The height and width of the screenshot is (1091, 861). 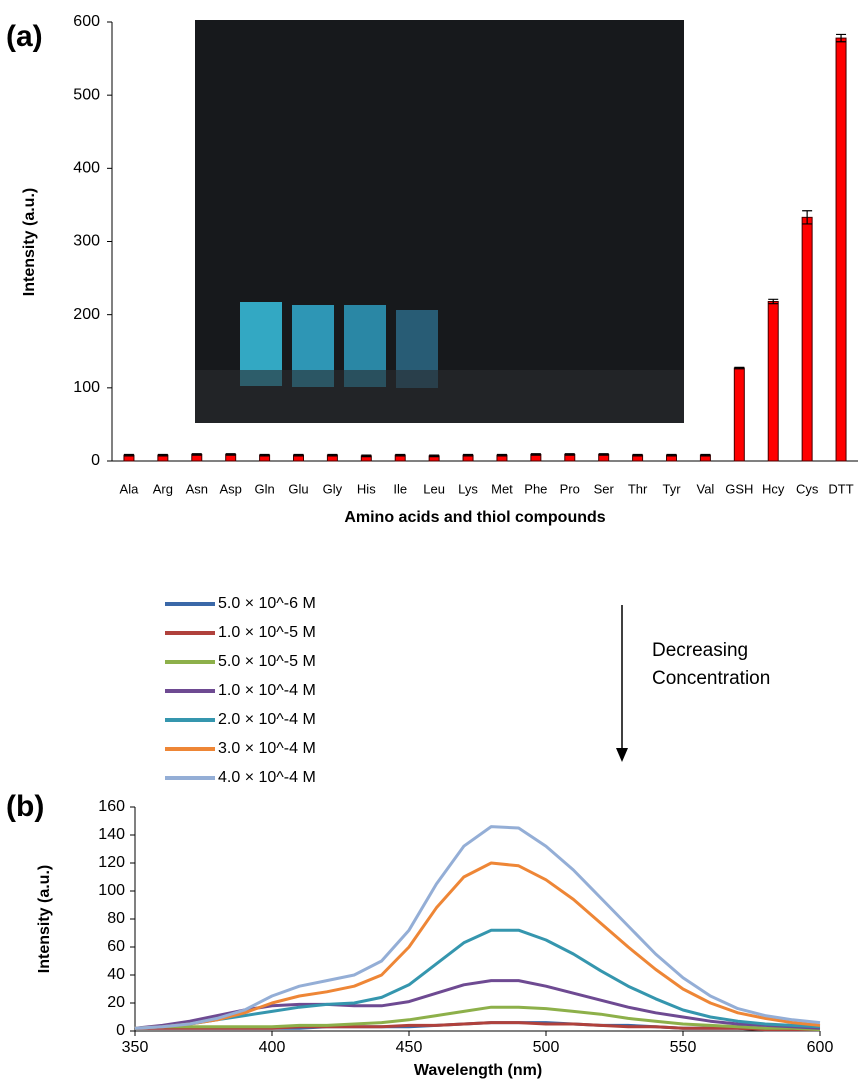 I want to click on x-tick-label: Cys, so click(x=807, y=488).